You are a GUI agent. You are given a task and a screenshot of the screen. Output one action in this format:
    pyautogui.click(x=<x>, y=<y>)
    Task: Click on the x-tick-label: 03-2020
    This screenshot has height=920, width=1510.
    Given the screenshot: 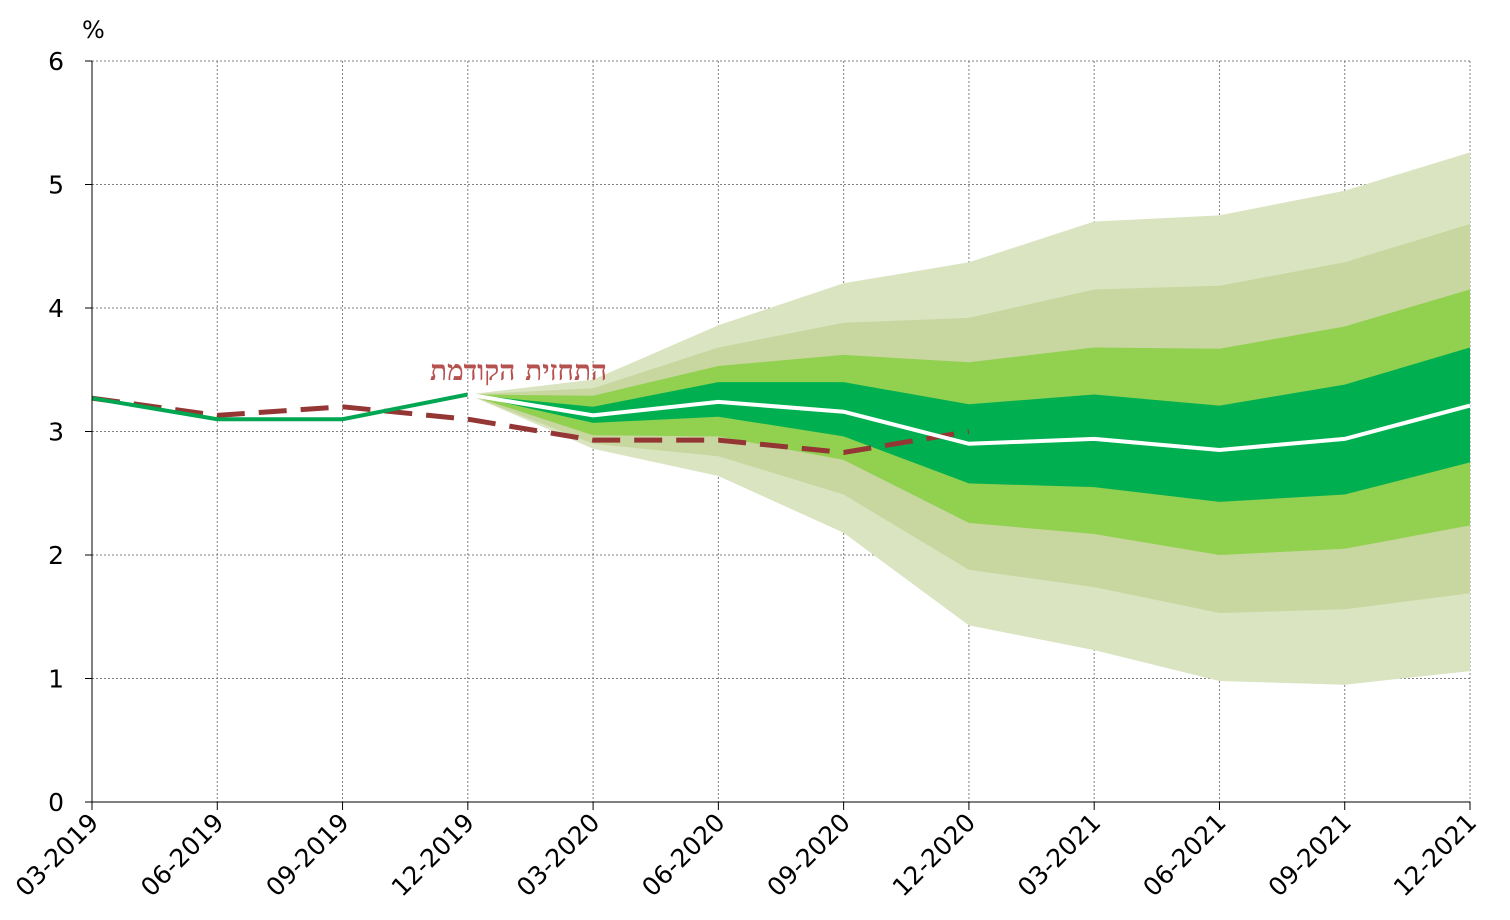 What is the action you would take?
    pyautogui.click(x=558, y=855)
    